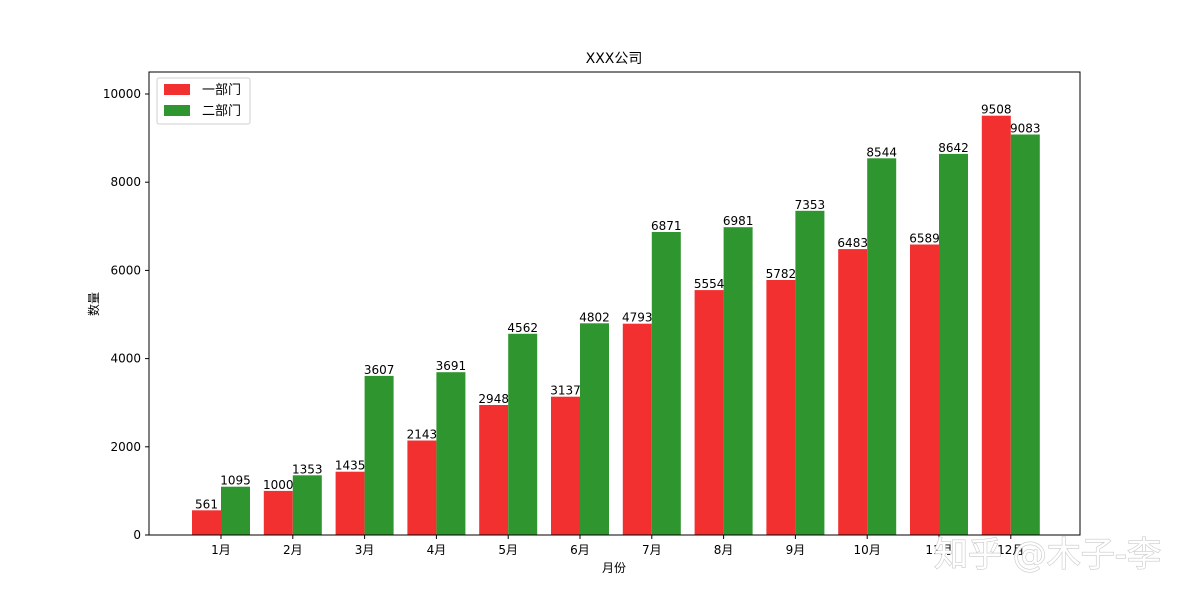 Image resolution: width=1200 pixels, height=600 pixels. I want to click on y-tick-label: 4000, so click(125, 359).